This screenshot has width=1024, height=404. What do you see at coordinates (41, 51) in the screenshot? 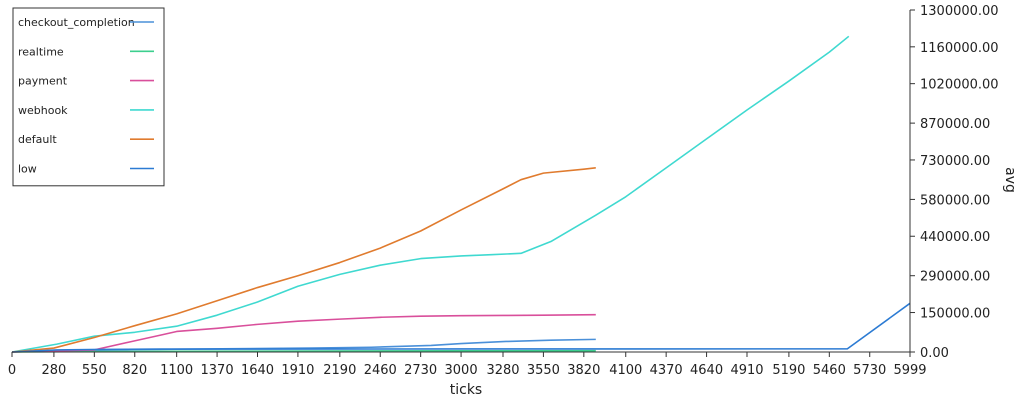
I see `legend-label: realtime` at bounding box center [41, 51].